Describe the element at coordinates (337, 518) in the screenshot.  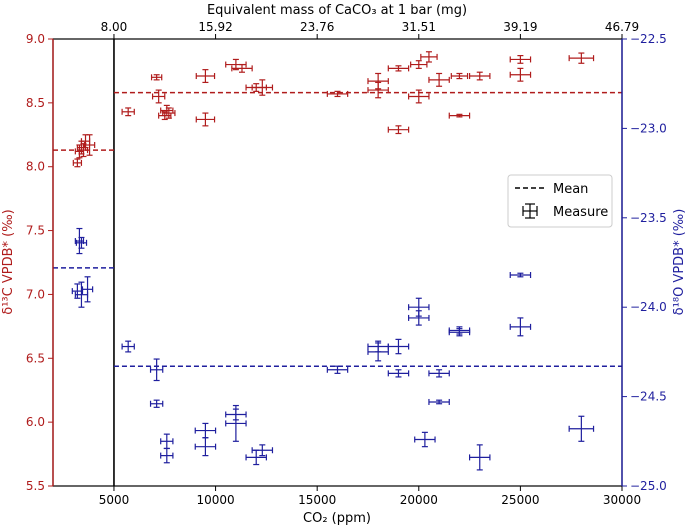
I see `x-axis-label: CO₂ (ppm)` at that location.